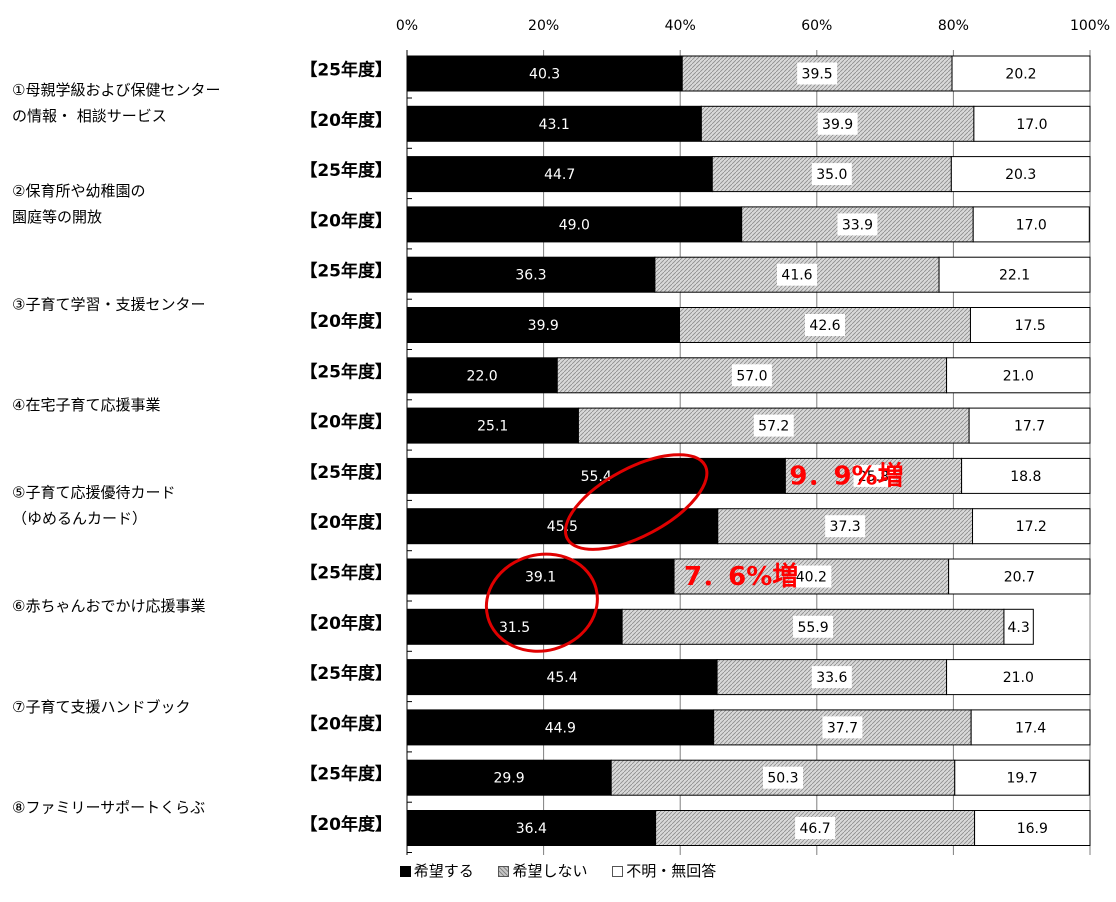 The height and width of the screenshot is (902, 1116). What do you see at coordinates (846, 476) in the screenshot?
I see `annotation-text: 9．9%増` at bounding box center [846, 476].